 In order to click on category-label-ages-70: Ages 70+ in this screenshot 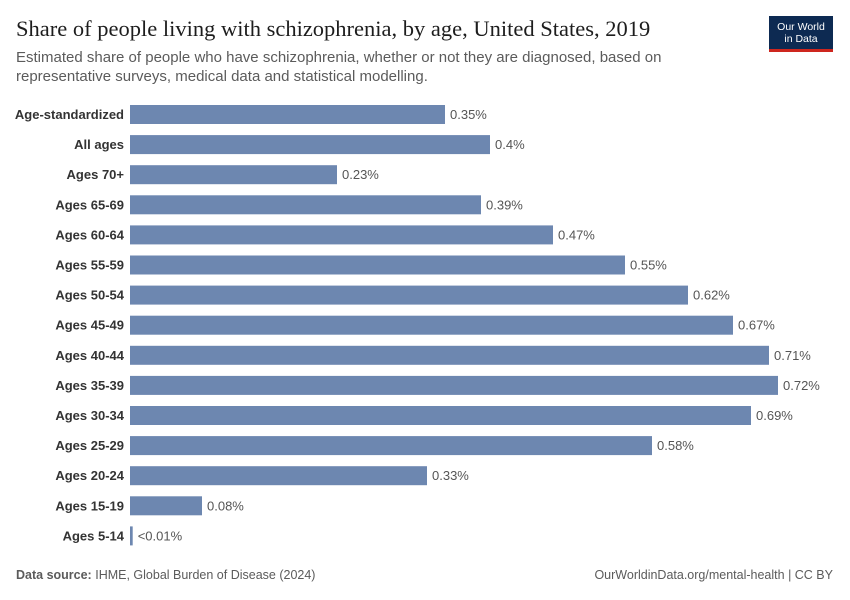, I will do `click(96, 174)`.